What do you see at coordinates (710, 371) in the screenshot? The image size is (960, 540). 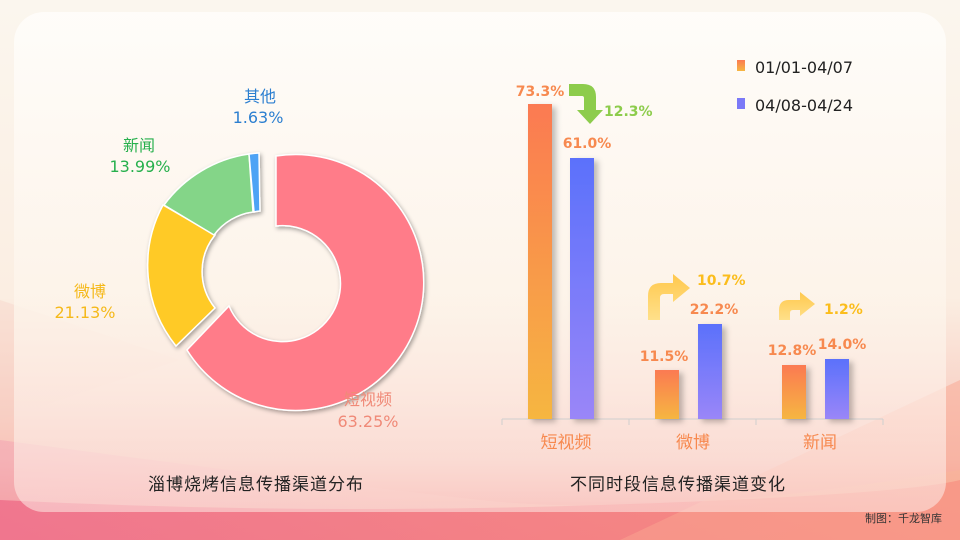 I see `bar-weibo-period2` at bounding box center [710, 371].